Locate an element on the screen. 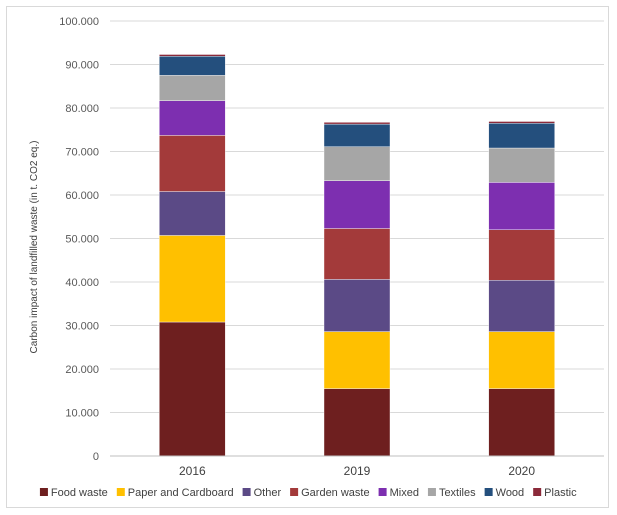  legend-label: Wood is located at coordinates (510, 493).